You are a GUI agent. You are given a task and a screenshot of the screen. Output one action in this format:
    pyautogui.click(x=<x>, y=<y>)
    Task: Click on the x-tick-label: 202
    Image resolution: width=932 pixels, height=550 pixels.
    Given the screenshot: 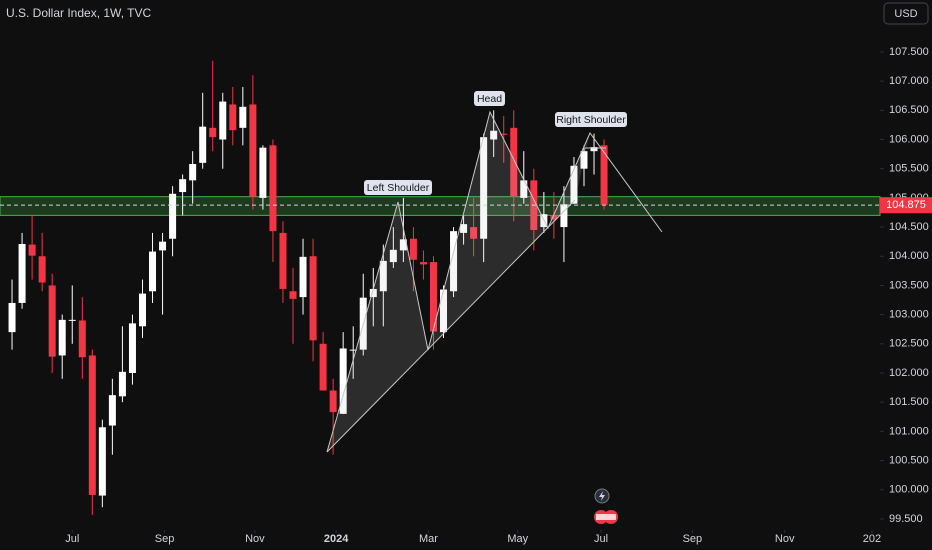 What is the action you would take?
    pyautogui.click(x=872, y=539)
    